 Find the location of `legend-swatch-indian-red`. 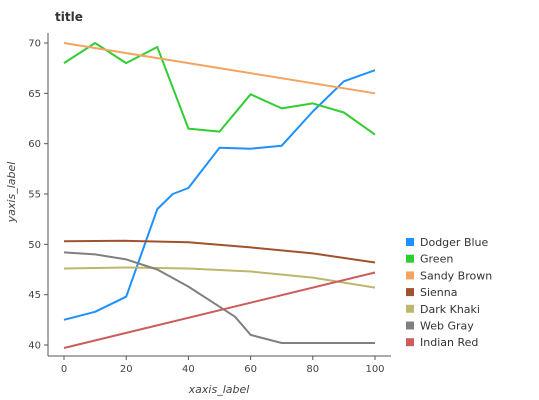

legend-swatch-indian-red is located at coordinates (410, 342).